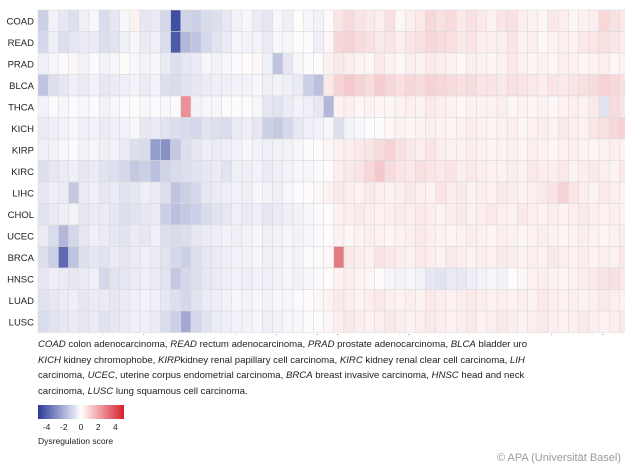 The height and width of the screenshot is (469, 625). What do you see at coordinates (559, 334) in the screenshot?
I see `column-label: RPS10` at bounding box center [559, 334].